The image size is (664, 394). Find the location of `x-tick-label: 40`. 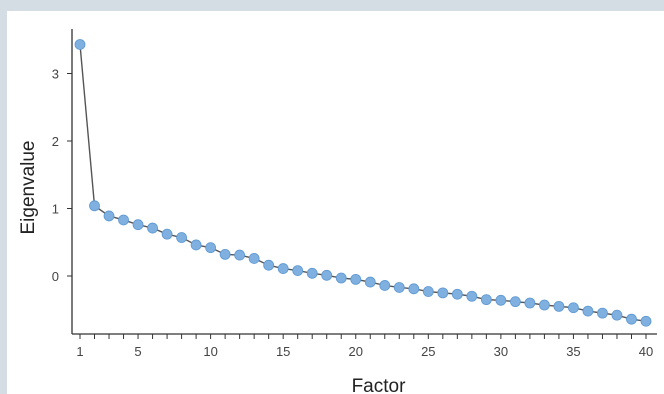

x-tick-label: 40 is located at coordinates (646, 351).